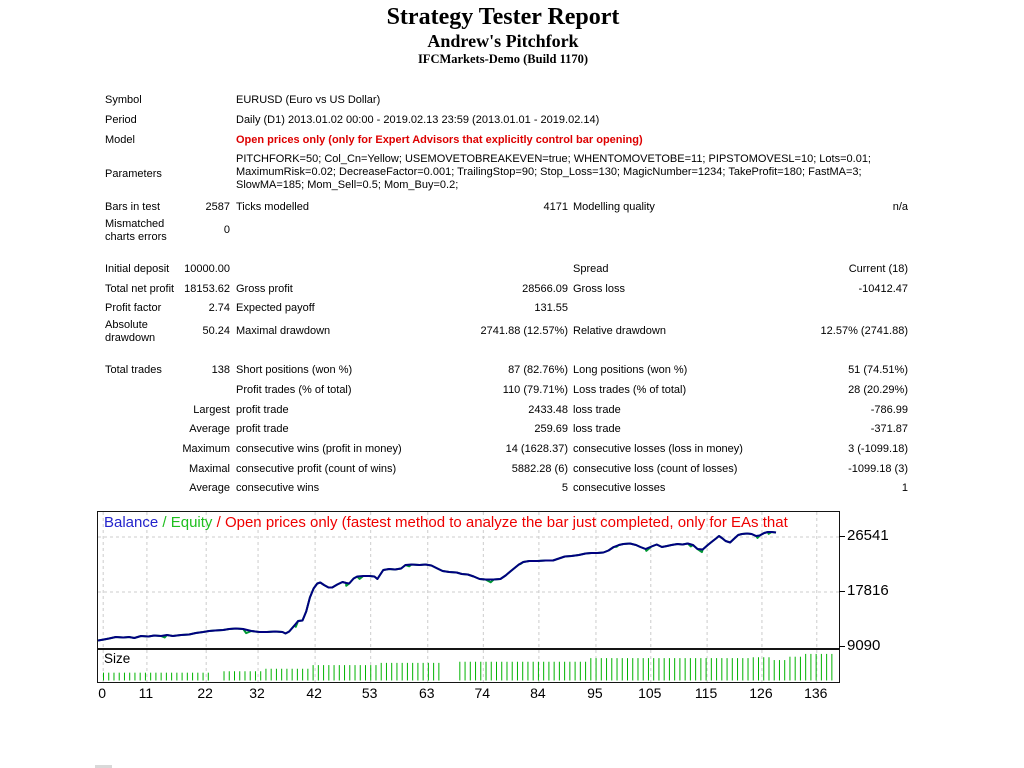 Image resolution: width=1024 pixels, height=768 pixels. I want to click on table-cell: Total net profit, so click(140, 288).